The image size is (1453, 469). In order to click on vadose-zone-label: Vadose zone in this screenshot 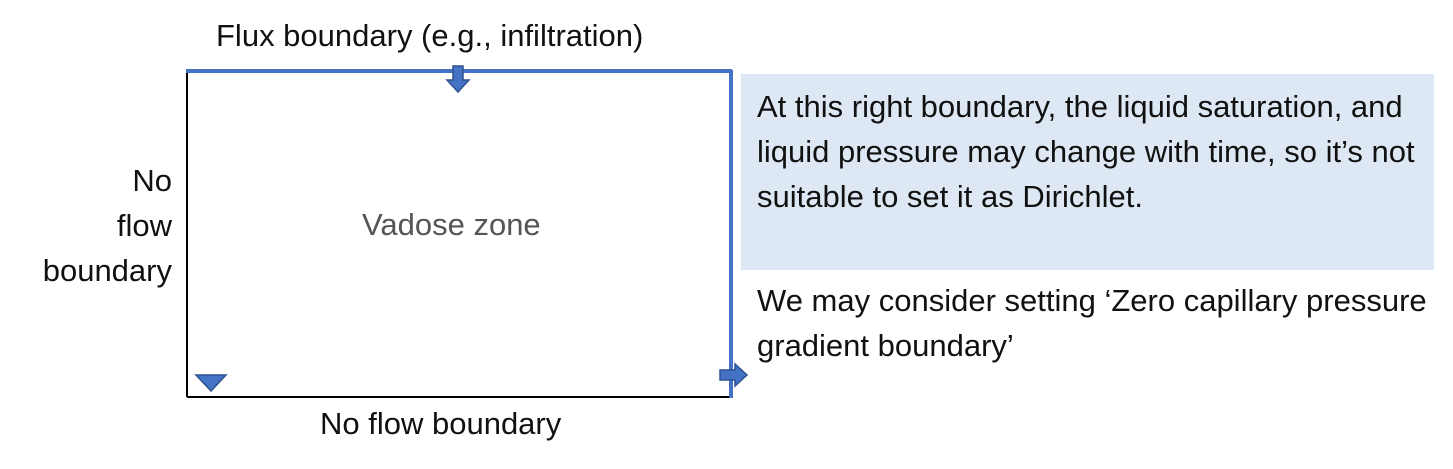, I will do `click(451, 224)`.